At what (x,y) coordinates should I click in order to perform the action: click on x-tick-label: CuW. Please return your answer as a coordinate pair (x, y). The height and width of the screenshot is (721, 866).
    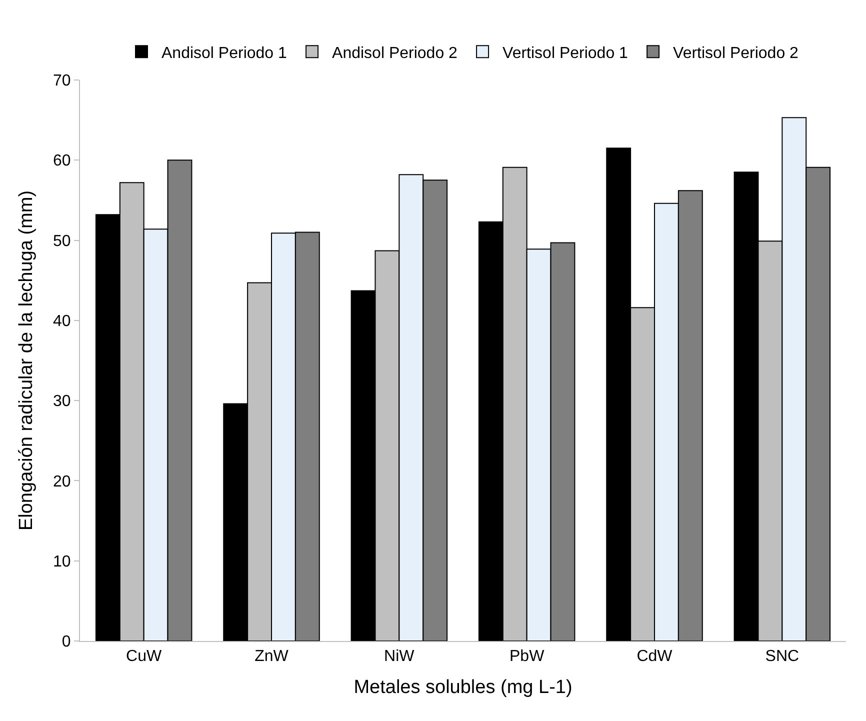
    Looking at the image, I should click on (144, 657).